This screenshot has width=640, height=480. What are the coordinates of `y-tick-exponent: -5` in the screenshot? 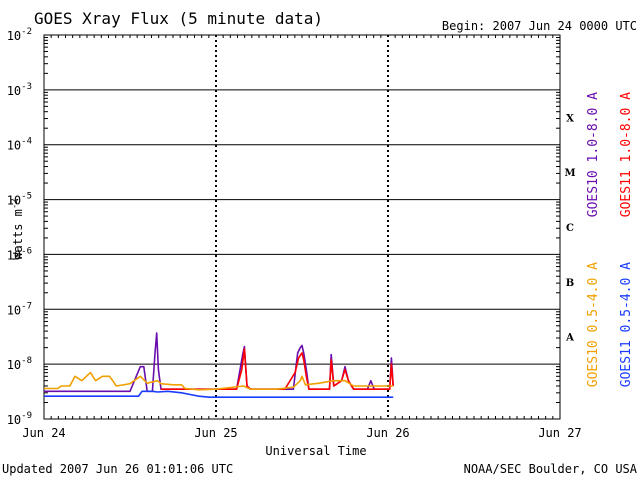 It's located at (26, 197).